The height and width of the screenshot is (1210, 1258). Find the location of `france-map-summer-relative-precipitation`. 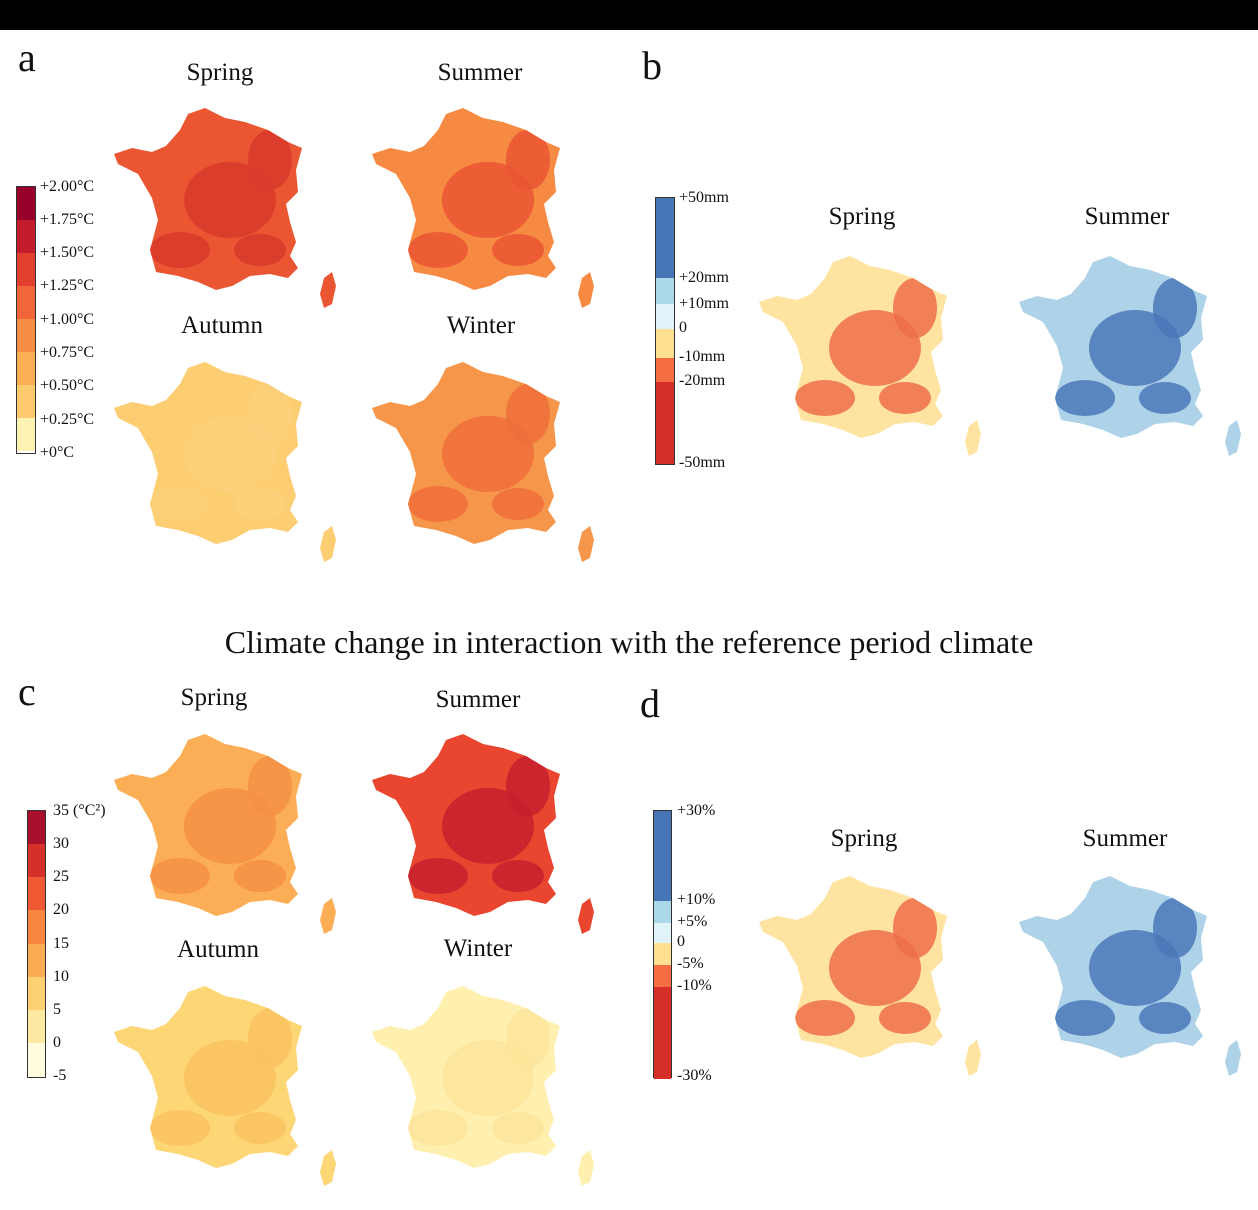

france-map-summer-relative-precipitation is located at coordinates (1130, 976).